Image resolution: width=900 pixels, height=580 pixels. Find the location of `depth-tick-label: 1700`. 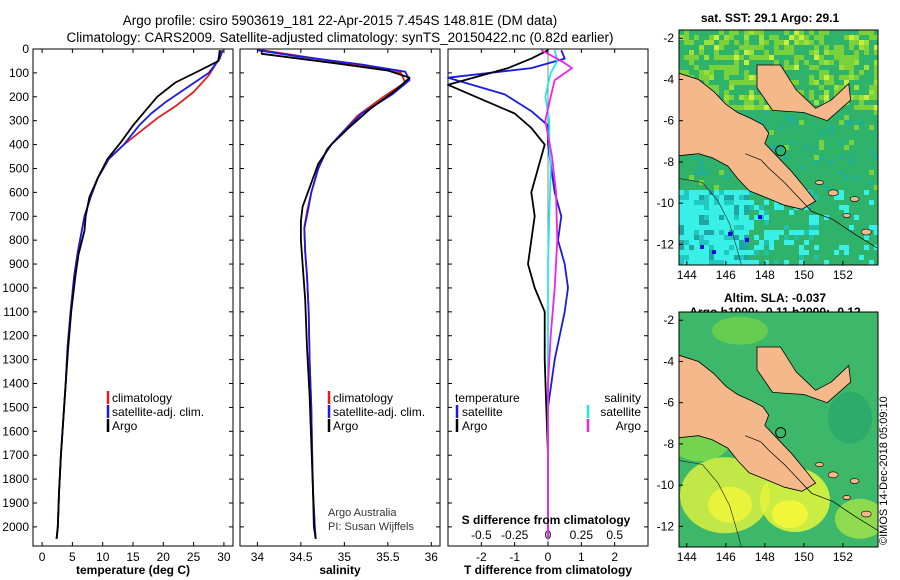

depth-tick-label: 1700 is located at coordinates (15, 455).